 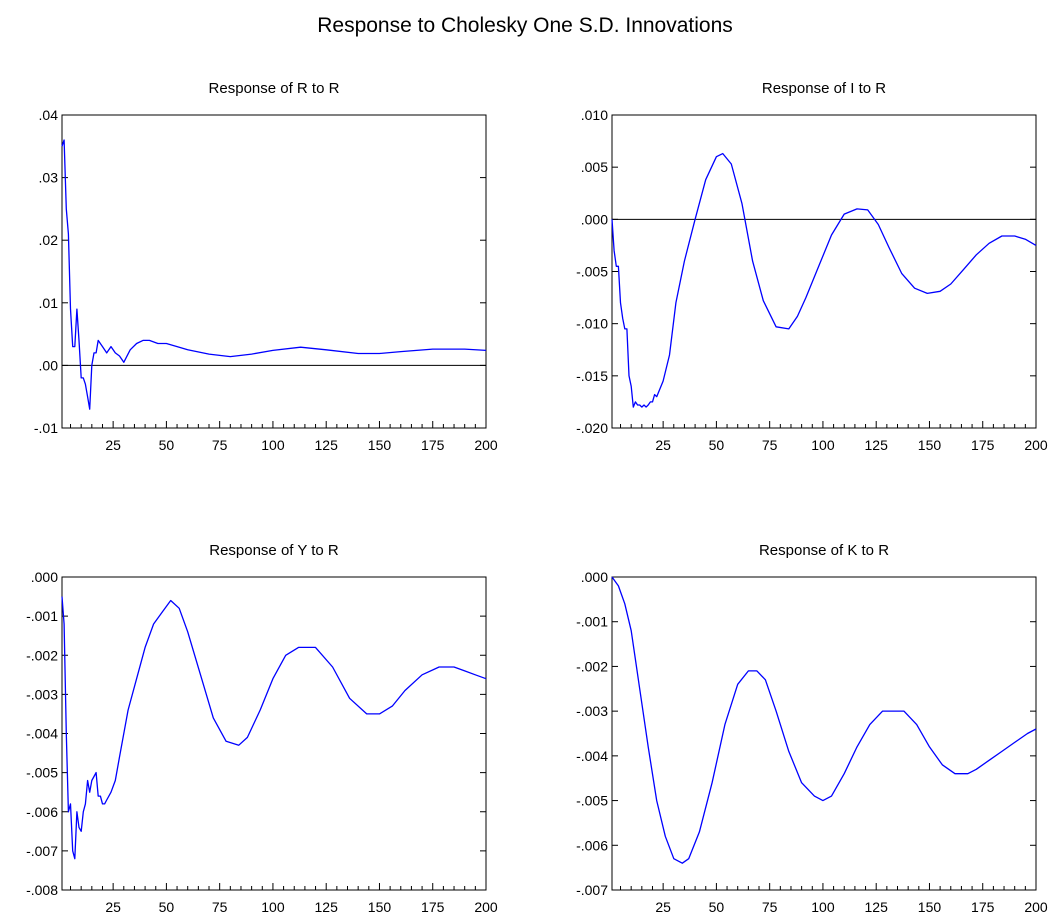 What do you see at coordinates (824, 88) in the screenshot?
I see `chart-title: Response of I to R` at bounding box center [824, 88].